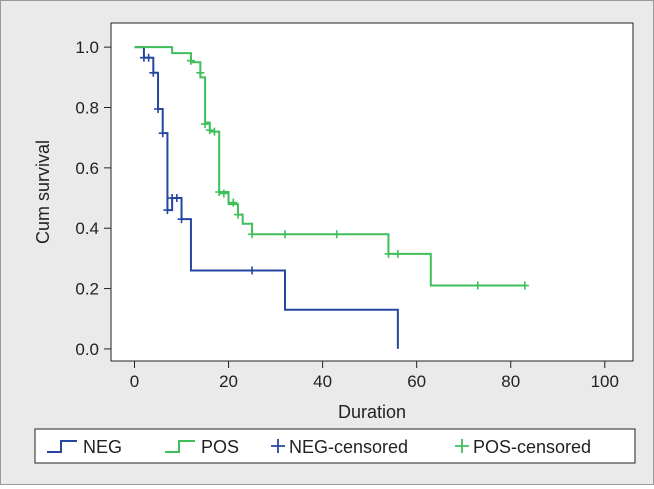 The height and width of the screenshot is (489, 654). What do you see at coordinates (43, 192) in the screenshot?
I see `y-axis-label: Cum survival` at bounding box center [43, 192].